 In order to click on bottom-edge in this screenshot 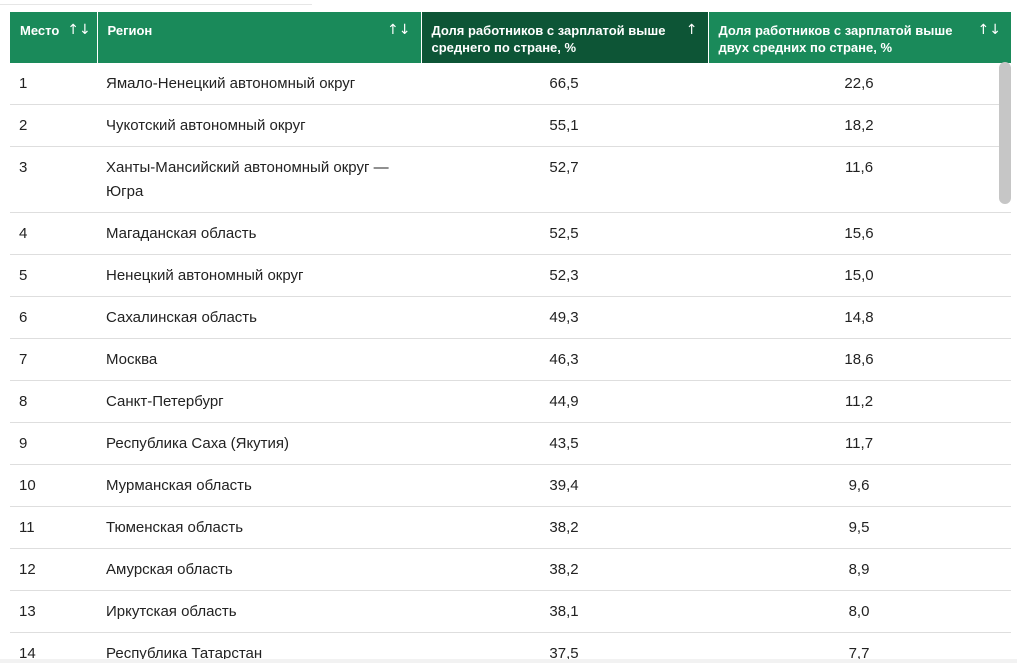, I will do `click(508, 661)`.